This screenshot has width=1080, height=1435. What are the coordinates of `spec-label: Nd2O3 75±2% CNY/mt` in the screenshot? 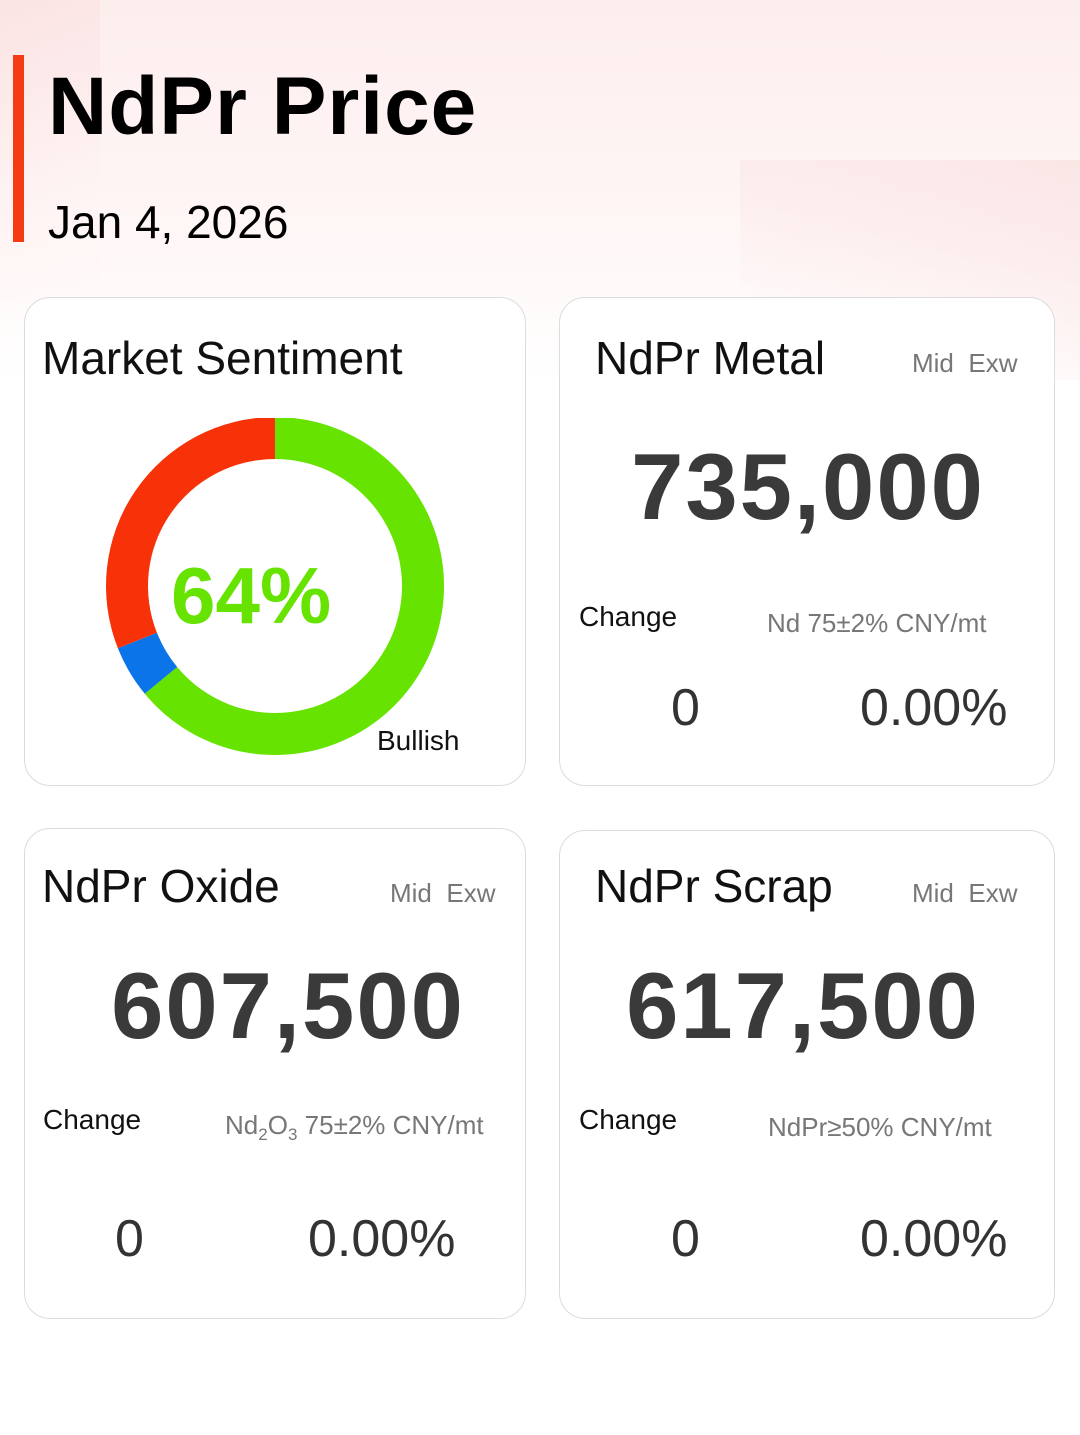 It's located at (354, 1127).